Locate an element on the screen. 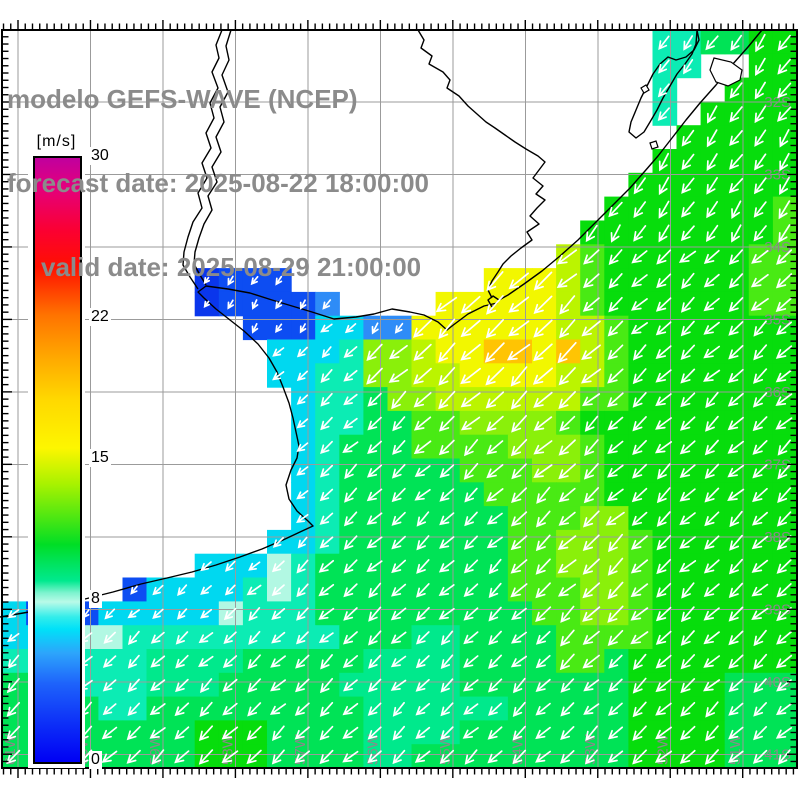  svg-text: 55W is located at coordinates (445, 749).